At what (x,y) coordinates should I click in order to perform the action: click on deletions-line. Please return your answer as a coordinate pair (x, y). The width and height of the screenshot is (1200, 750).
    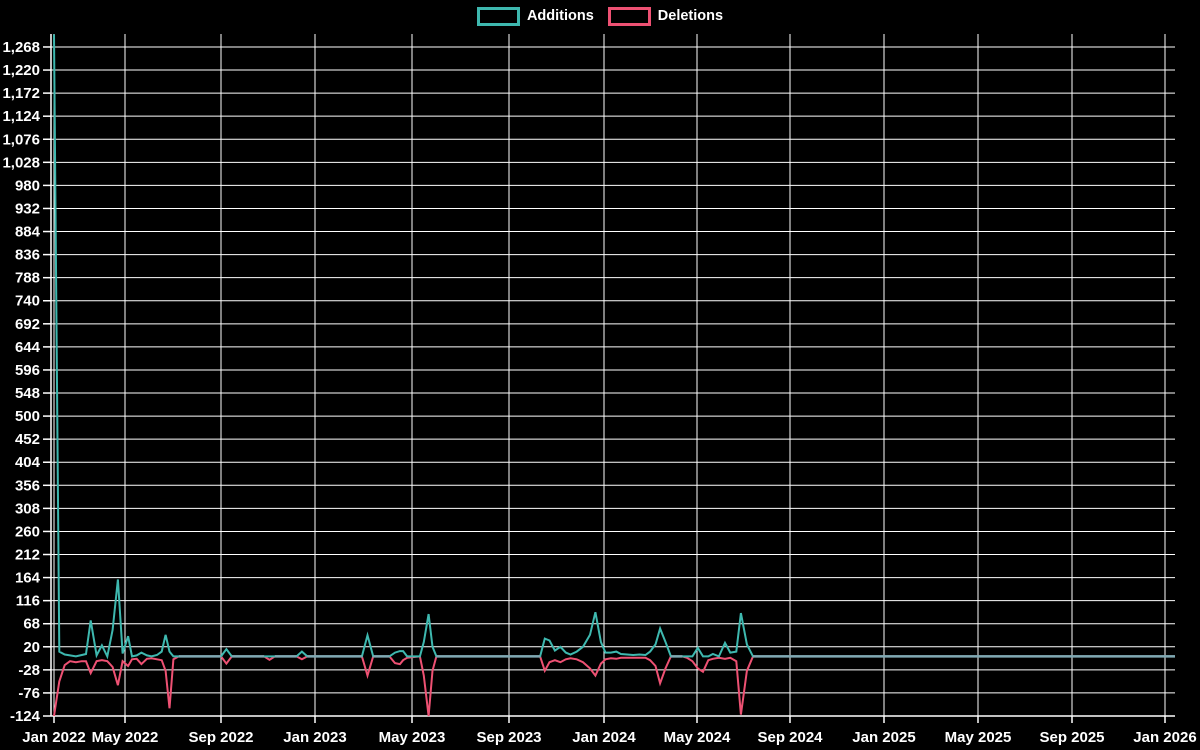
    Looking at the image, I should click on (614, 686).